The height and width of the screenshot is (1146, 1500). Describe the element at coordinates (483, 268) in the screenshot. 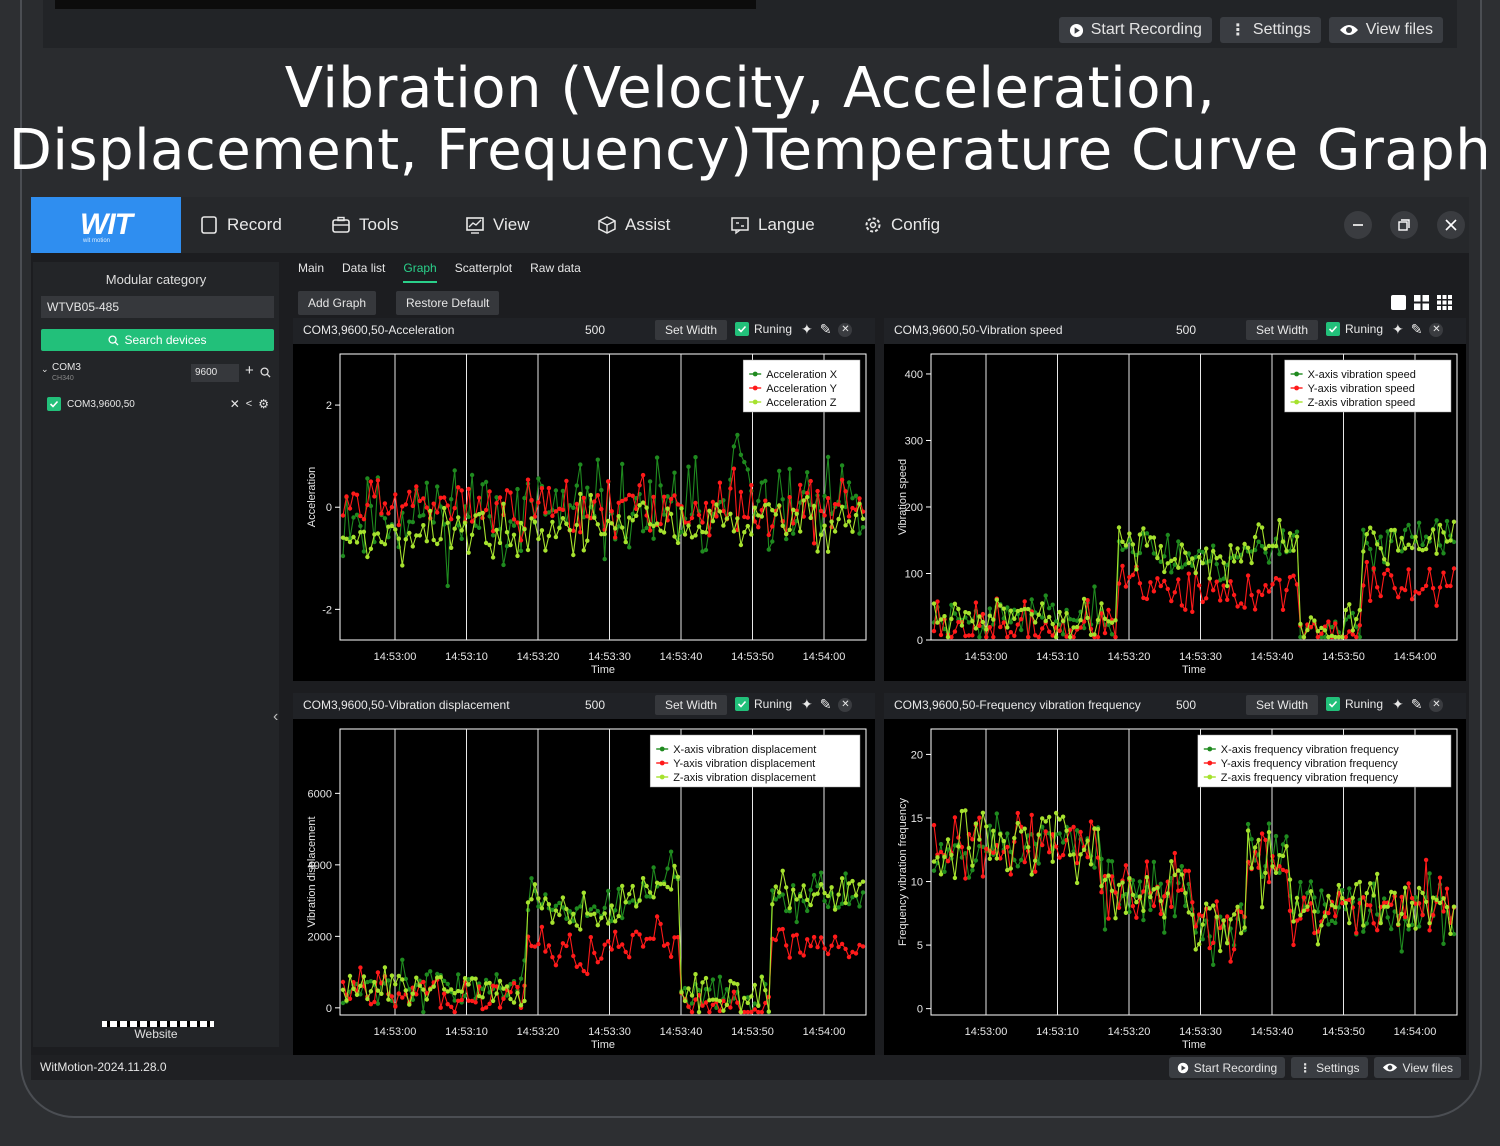

I see `tab-scatterplot: Scatterplot` at that location.